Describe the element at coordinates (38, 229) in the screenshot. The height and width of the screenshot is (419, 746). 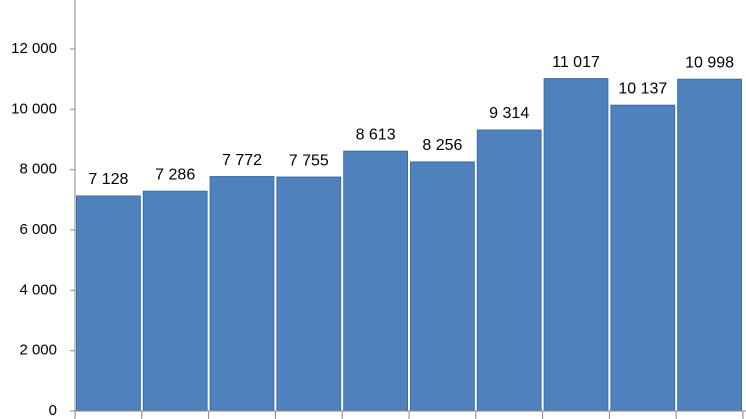
I see `y-tick-label: 6 000` at that location.